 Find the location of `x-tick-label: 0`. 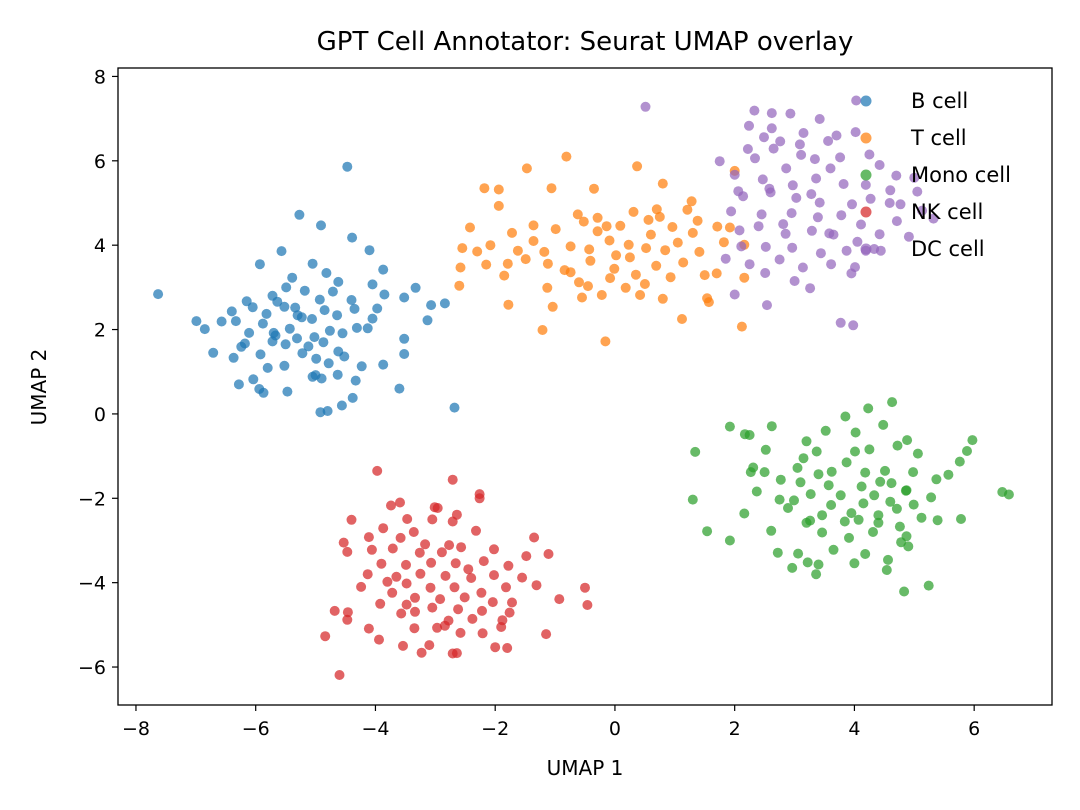

x-tick-label: 0 is located at coordinates (615, 729).